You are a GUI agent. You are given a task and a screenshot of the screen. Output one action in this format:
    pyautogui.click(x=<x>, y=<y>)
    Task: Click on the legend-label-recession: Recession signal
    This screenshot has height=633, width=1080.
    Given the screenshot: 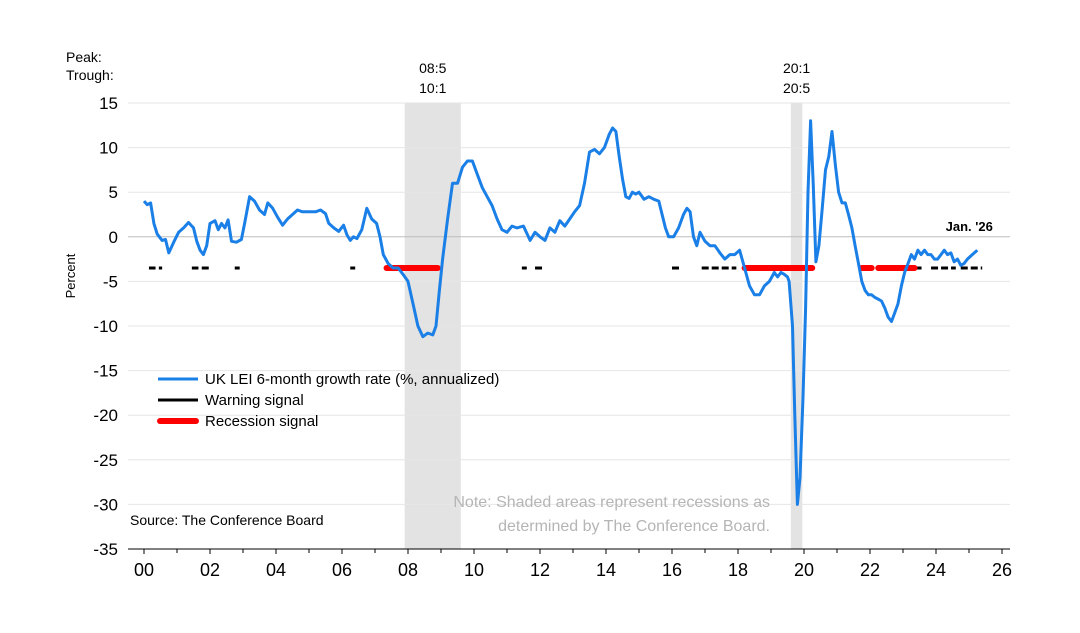 What is the action you would take?
    pyautogui.click(x=261, y=421)
    